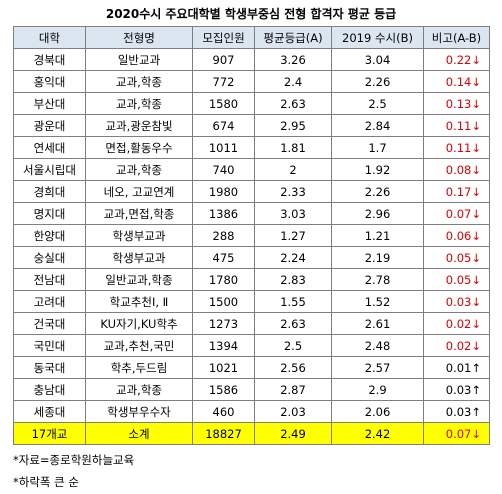  Describe the element at coordinates (139, 367) in the screenshot. I see `table-cell: 학추,두드림` at that location.